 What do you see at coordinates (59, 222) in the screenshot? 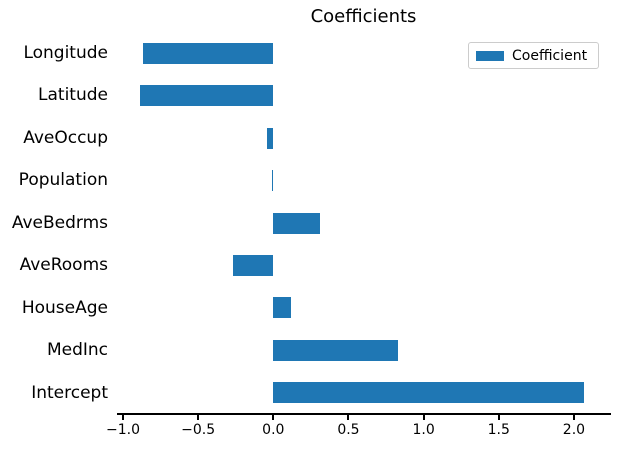
I see `y-tick-label-avebedrms: AveBedrms` at bounding box center [59, 222].